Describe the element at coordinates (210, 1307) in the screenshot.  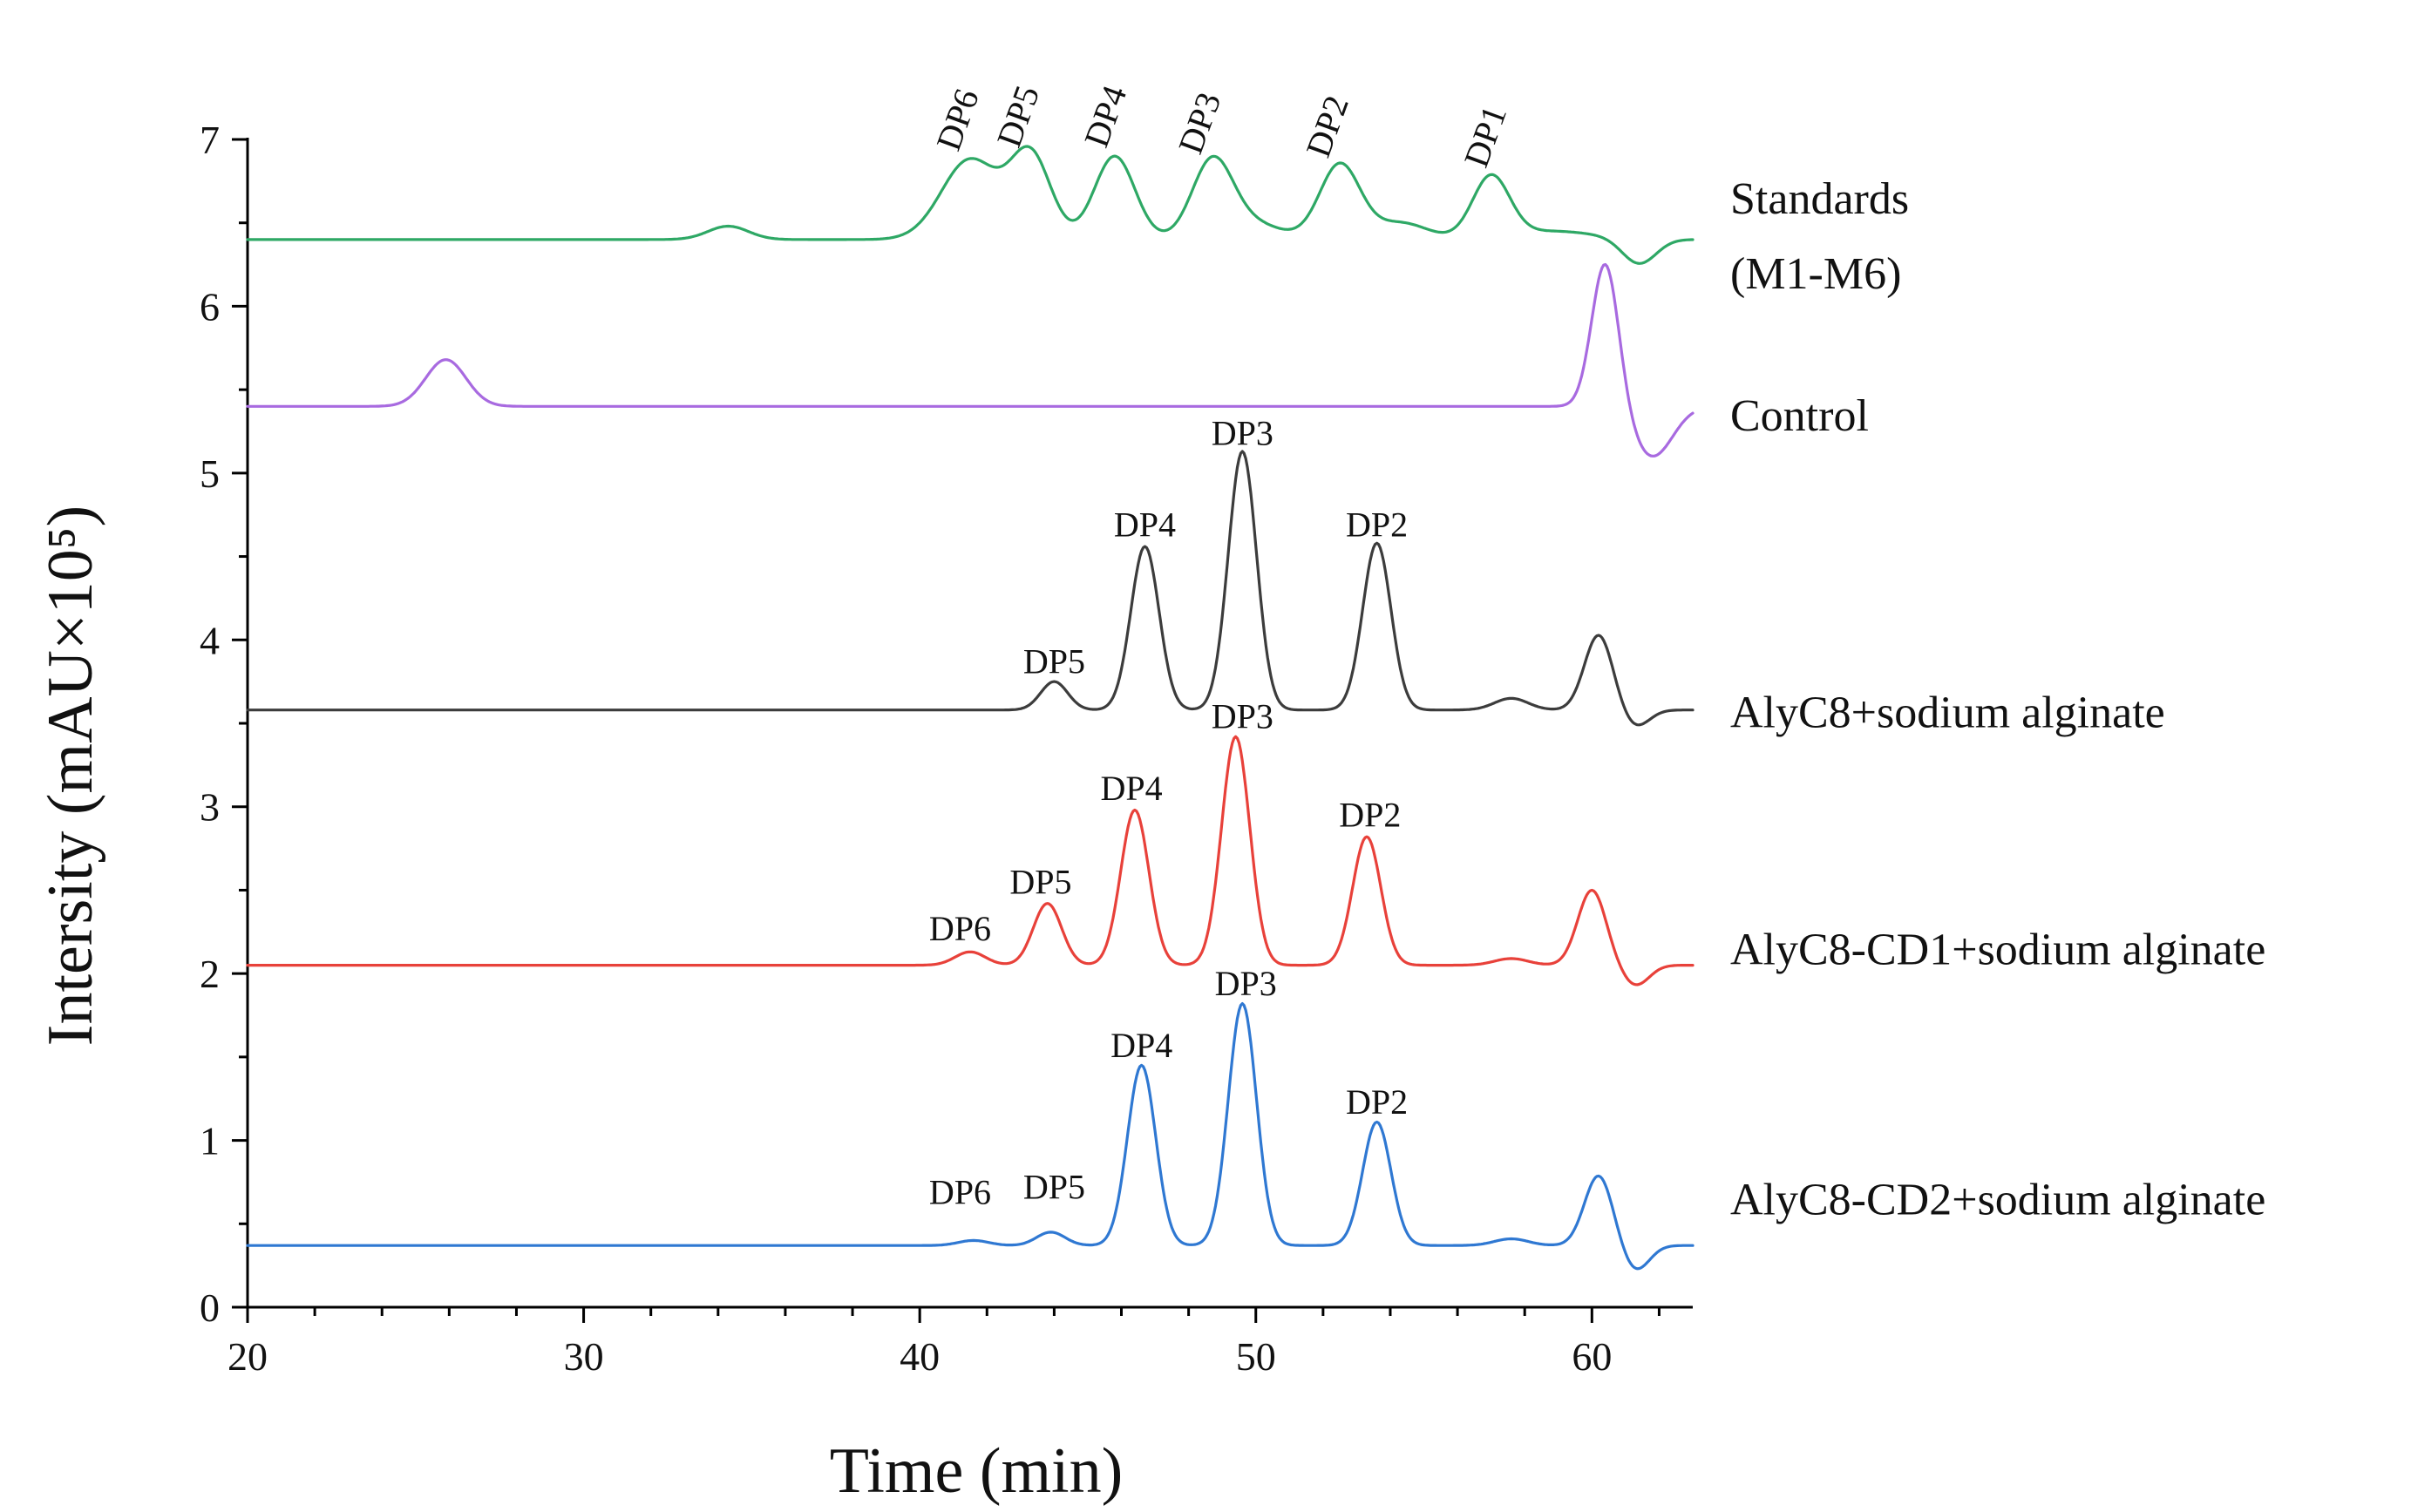
I see `y-tick-label: 0` at that location.